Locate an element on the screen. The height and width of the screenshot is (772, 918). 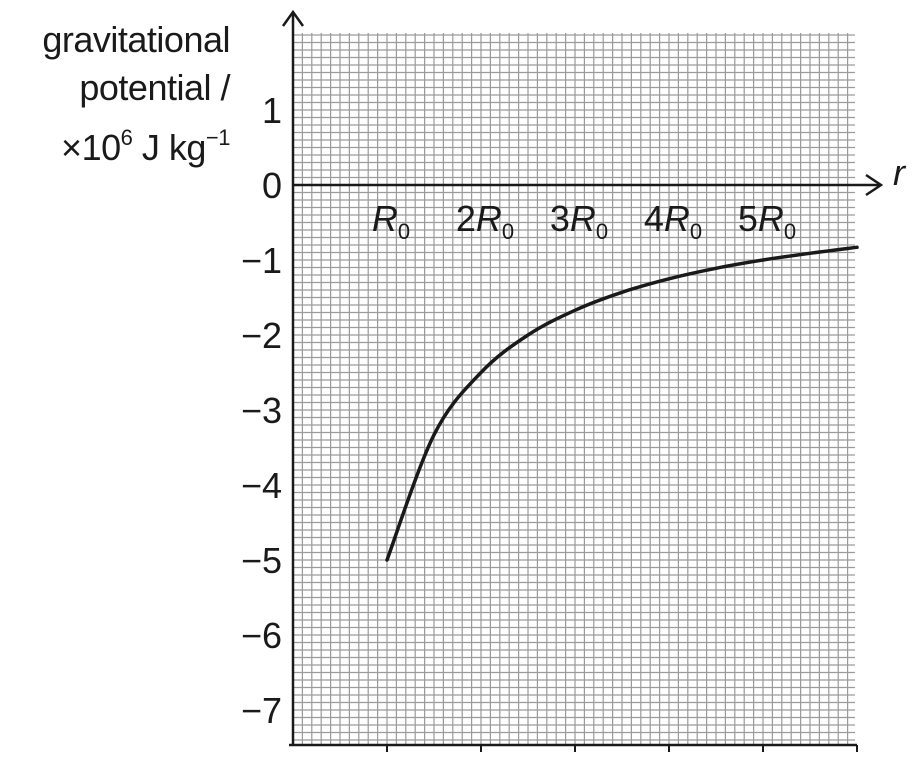
y-tick-label: −2 is located at coordinates (261, 335).